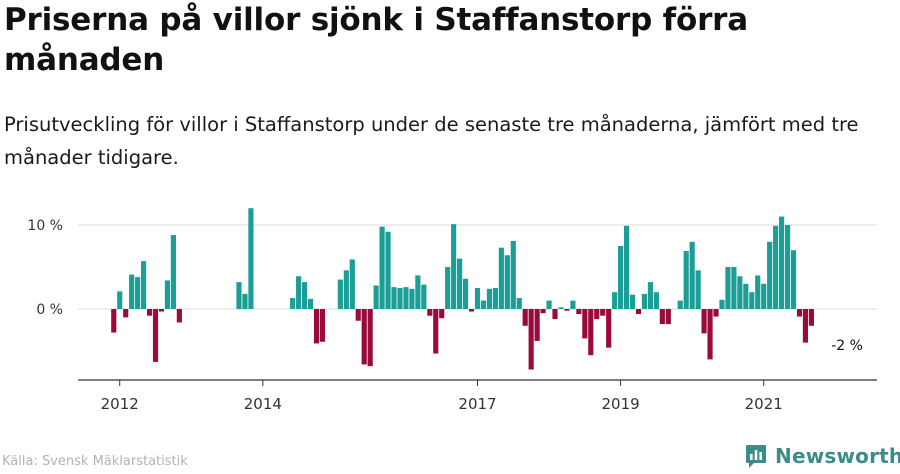  Describe the element at coordinates (45, 268) in the screenshot. I see `y-axis-labels: 0 % 10 %` at that location.